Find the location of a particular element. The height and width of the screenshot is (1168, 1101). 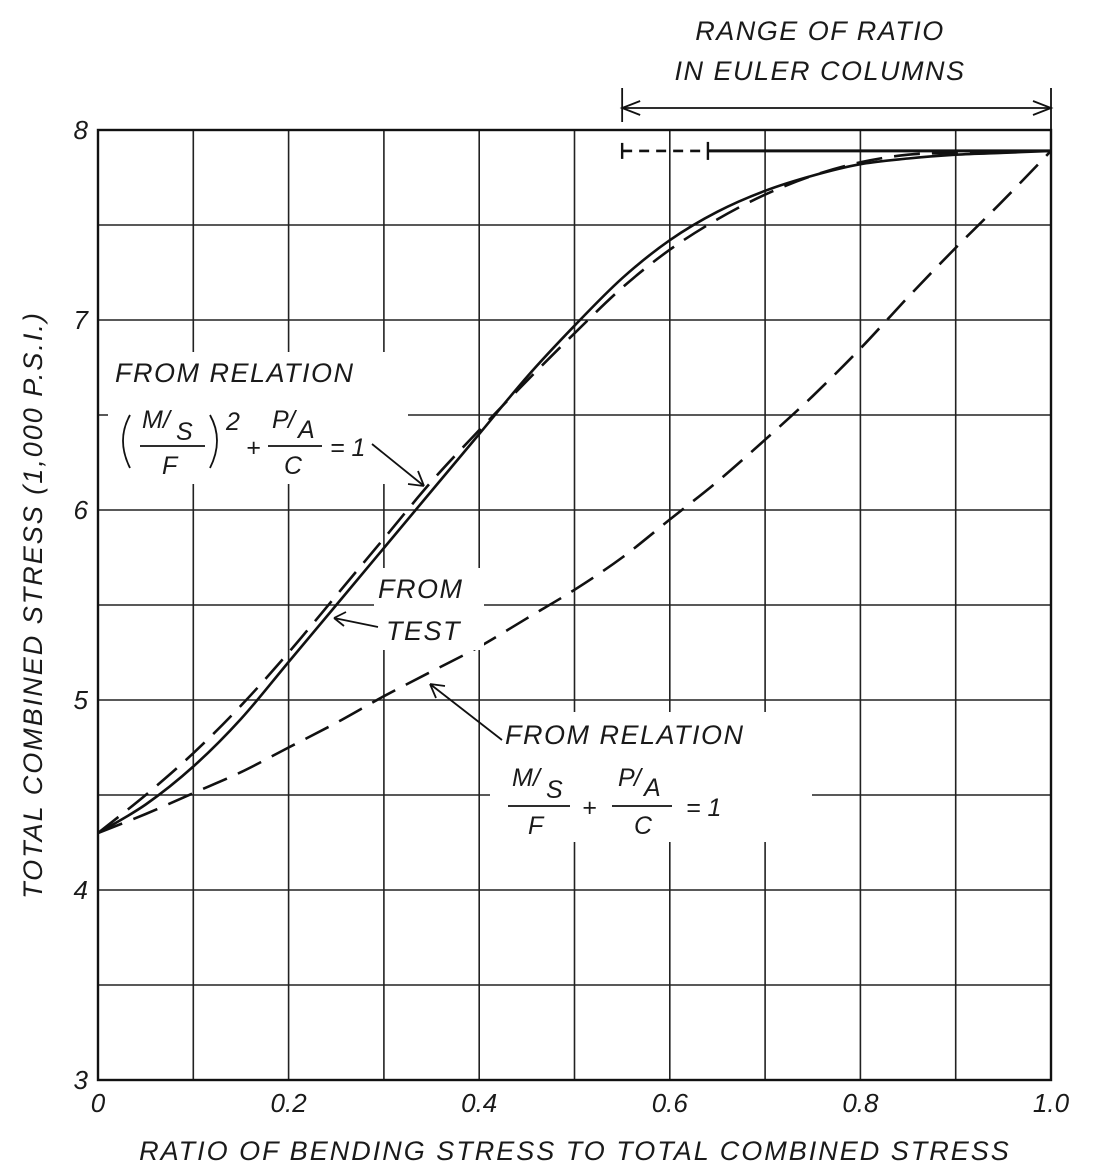

x-tick-label: 0.2 is located at coordinates (289, 1103).